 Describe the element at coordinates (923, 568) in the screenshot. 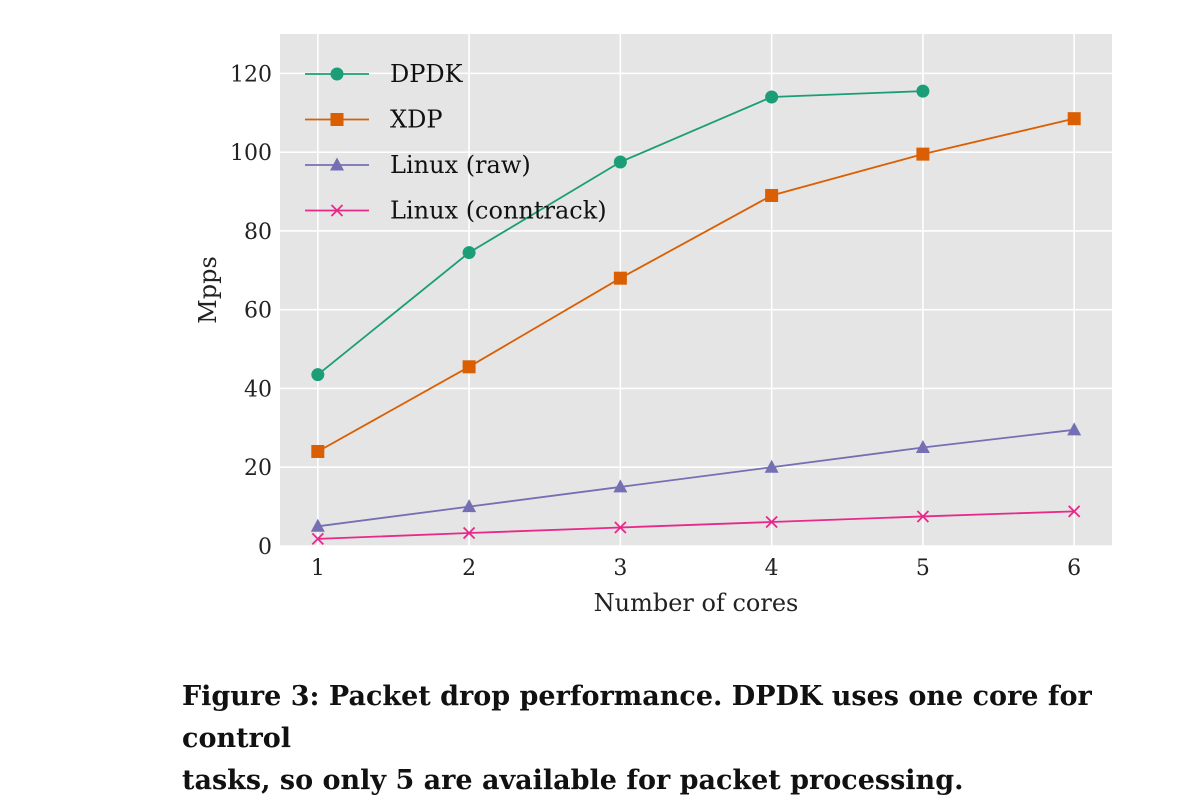

I see `x-tick-label: 5` at that location.